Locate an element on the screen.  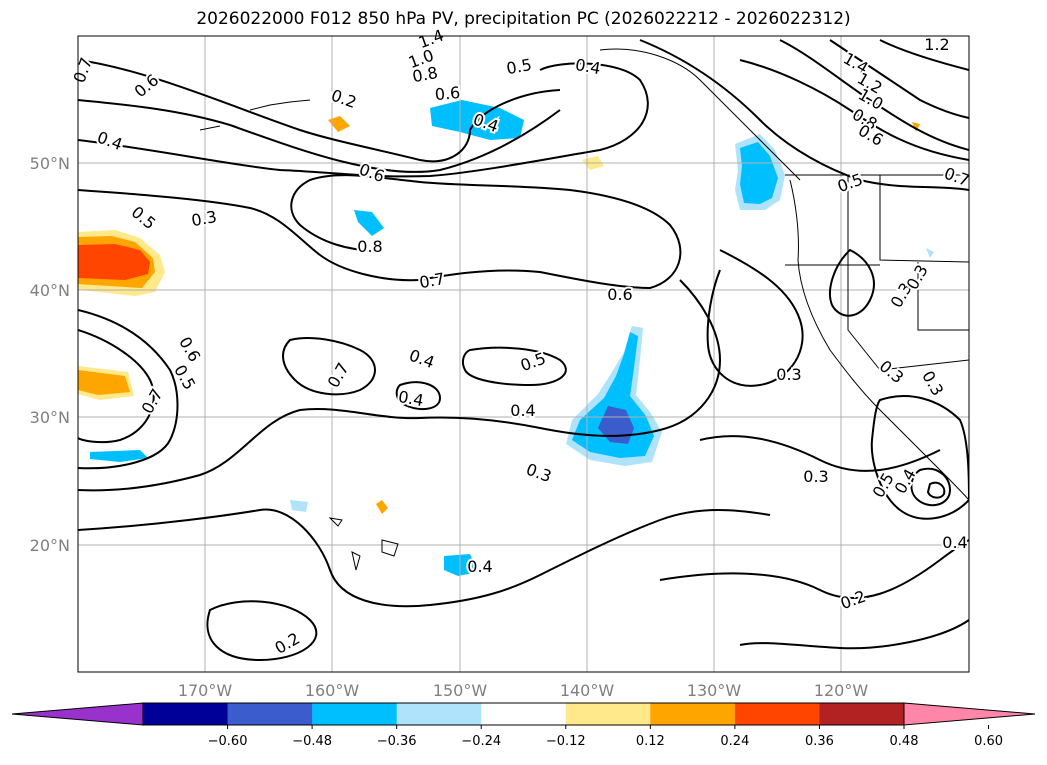
colorbar-frame is located at coordinates (523, 714).